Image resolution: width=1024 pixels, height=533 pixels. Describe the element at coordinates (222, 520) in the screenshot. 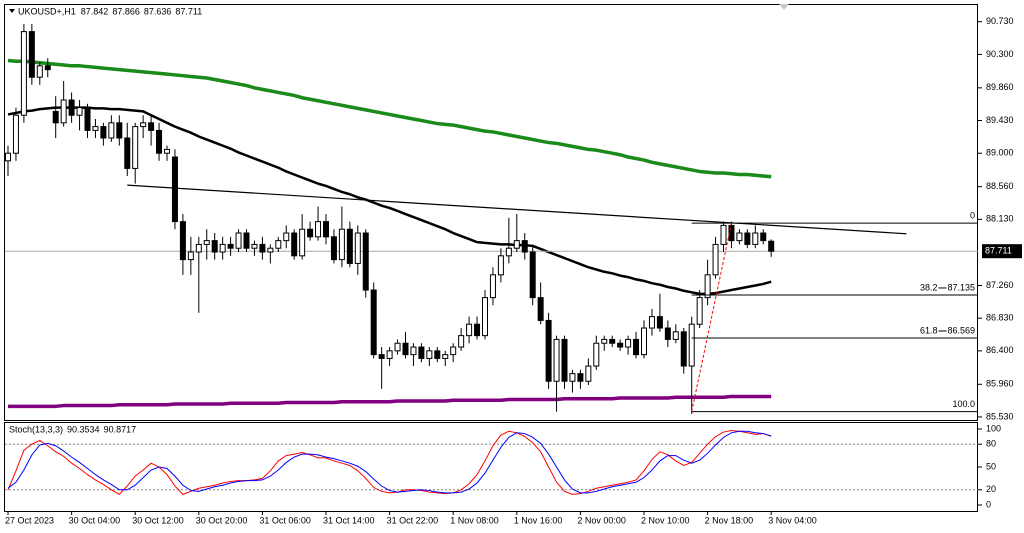

I see `x-tick-label: 30 Oct 20:00` at that location.